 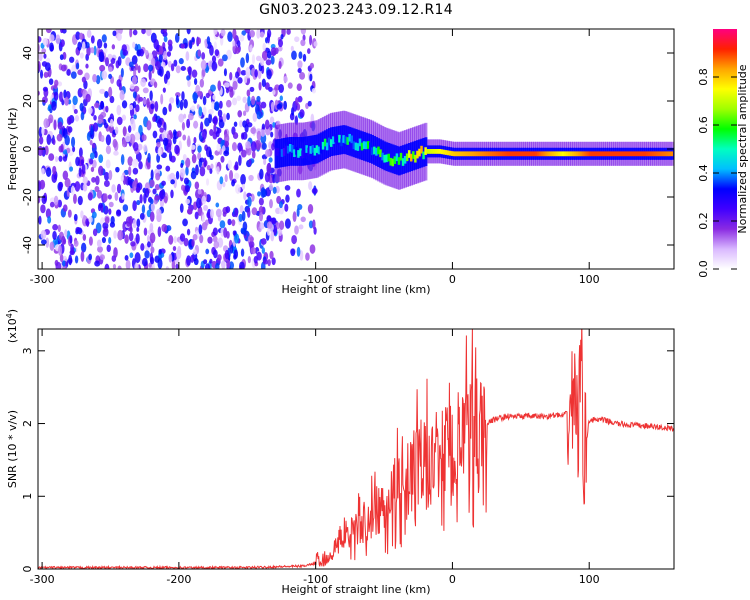 I want to click on snr-y-exponent: (x104), so click(x=12, y=326).